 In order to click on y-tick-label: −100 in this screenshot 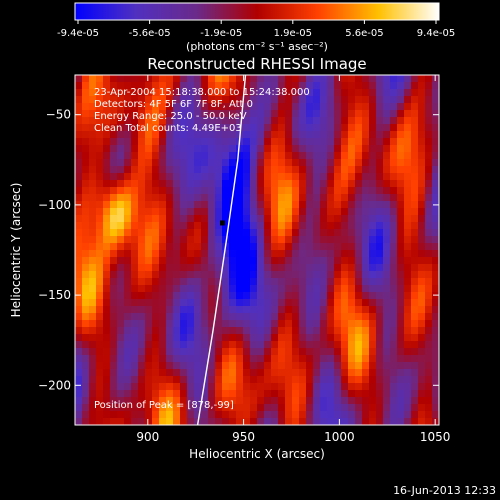, I will do `click(54, 205)`.